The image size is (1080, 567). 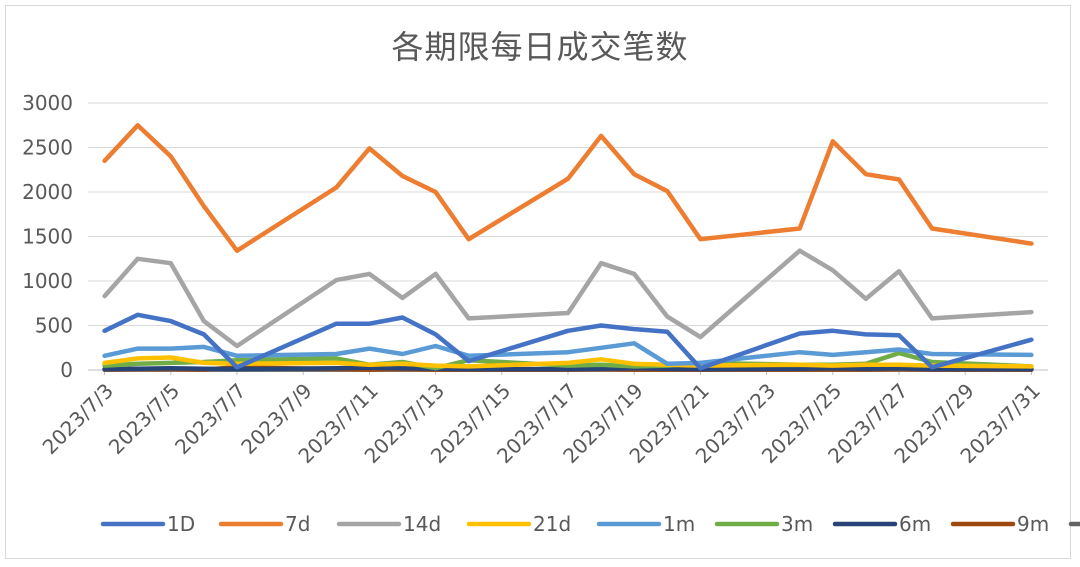 What do you see at coordinates (568, 354) in the screenshot?
I see `series-line-1m` at bounding box center [568, 354].